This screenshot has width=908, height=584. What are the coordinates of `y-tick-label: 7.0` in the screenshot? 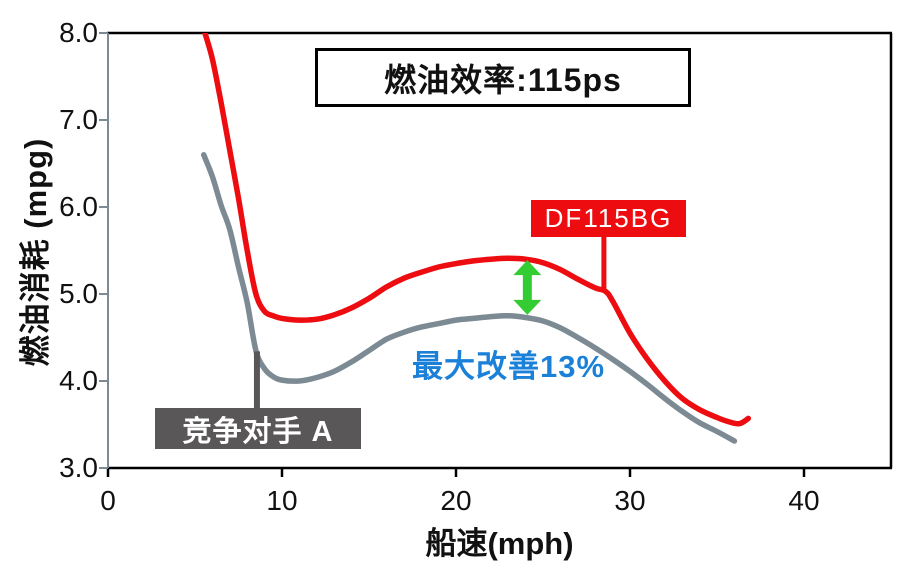 It's located at (78, 119).